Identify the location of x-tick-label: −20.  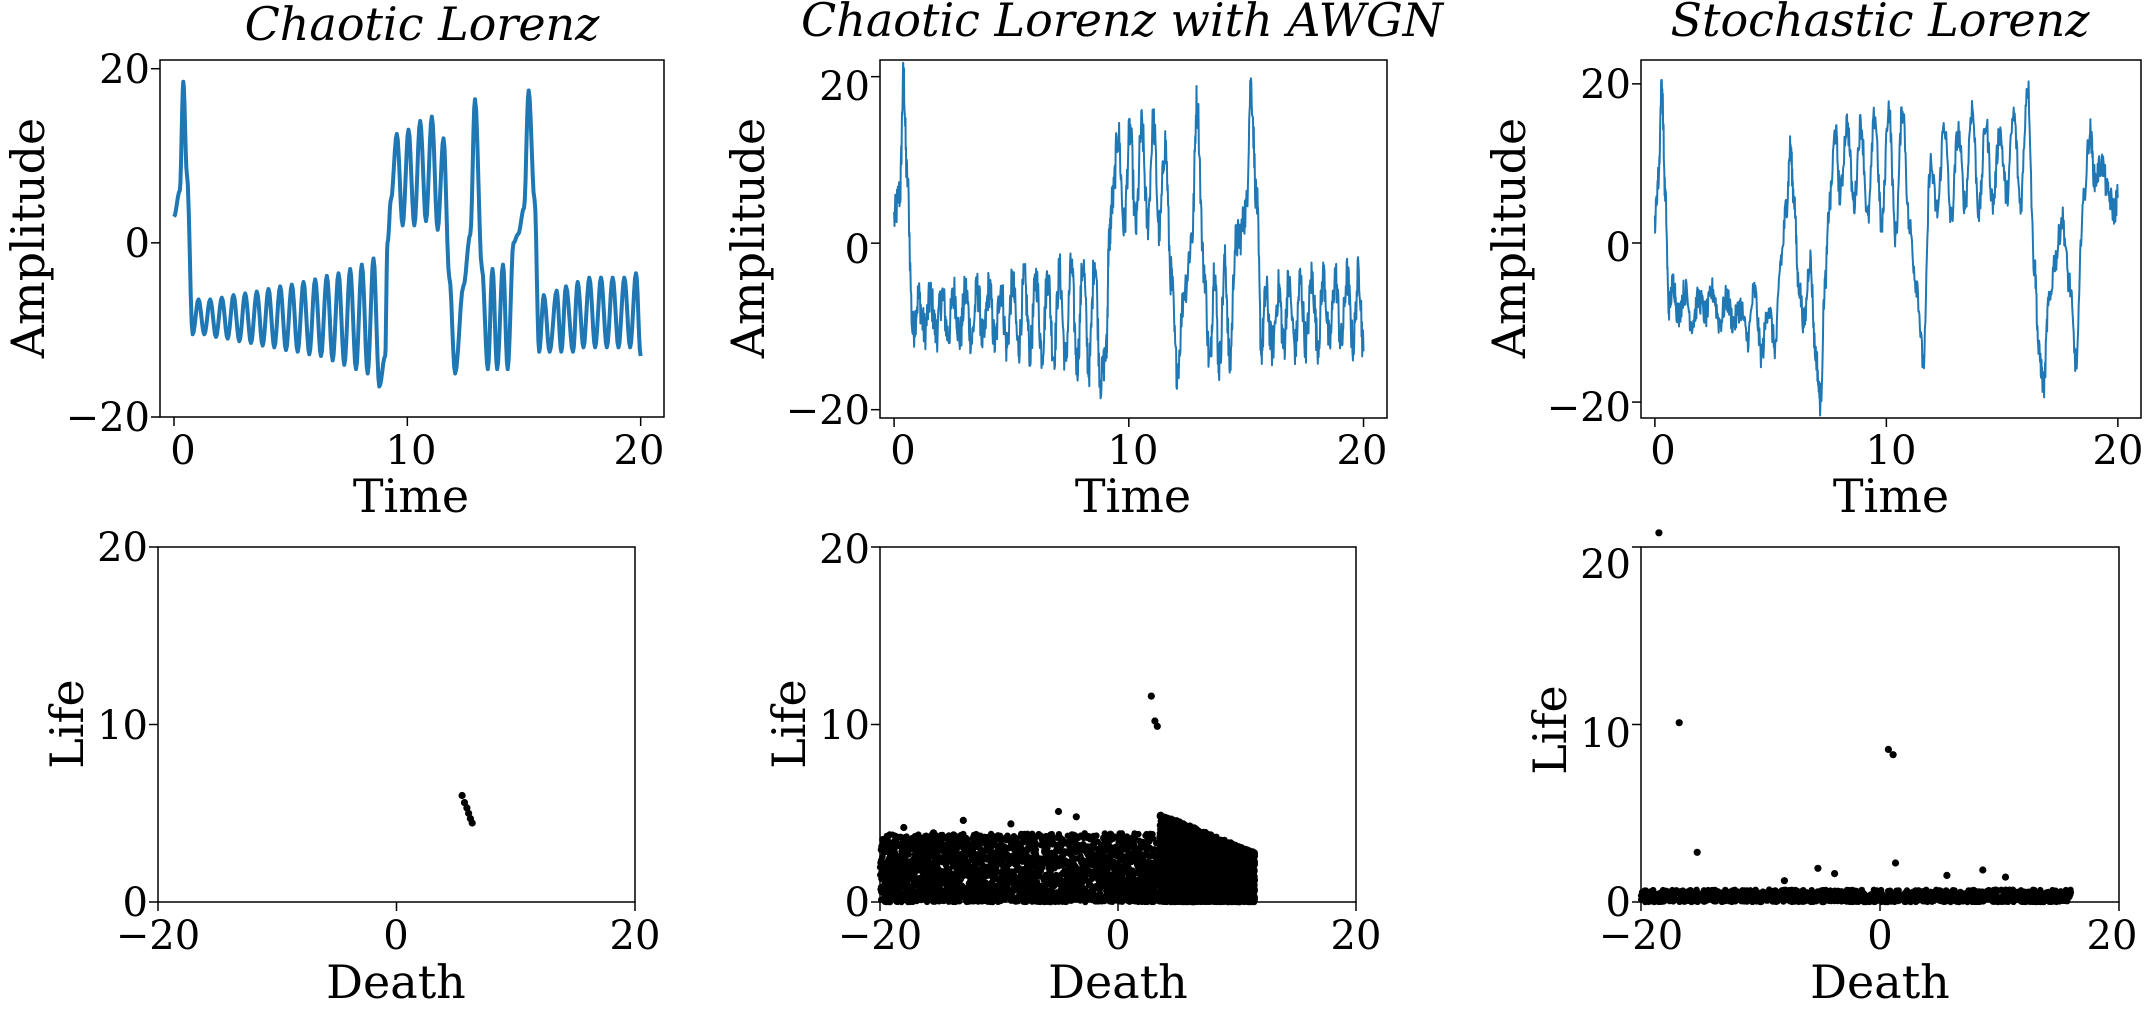
(158, 936).